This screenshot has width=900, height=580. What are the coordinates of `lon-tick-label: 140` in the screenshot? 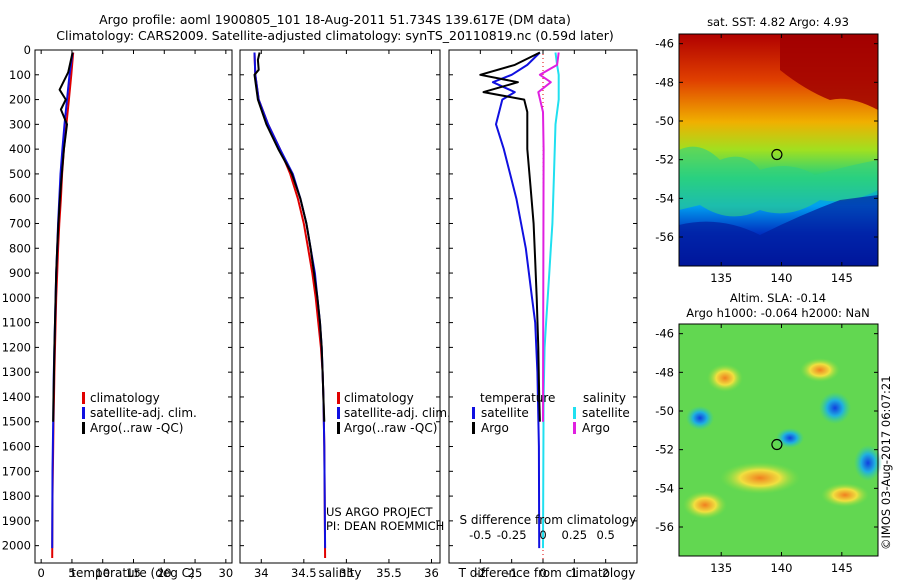 It's located at (782, 568).